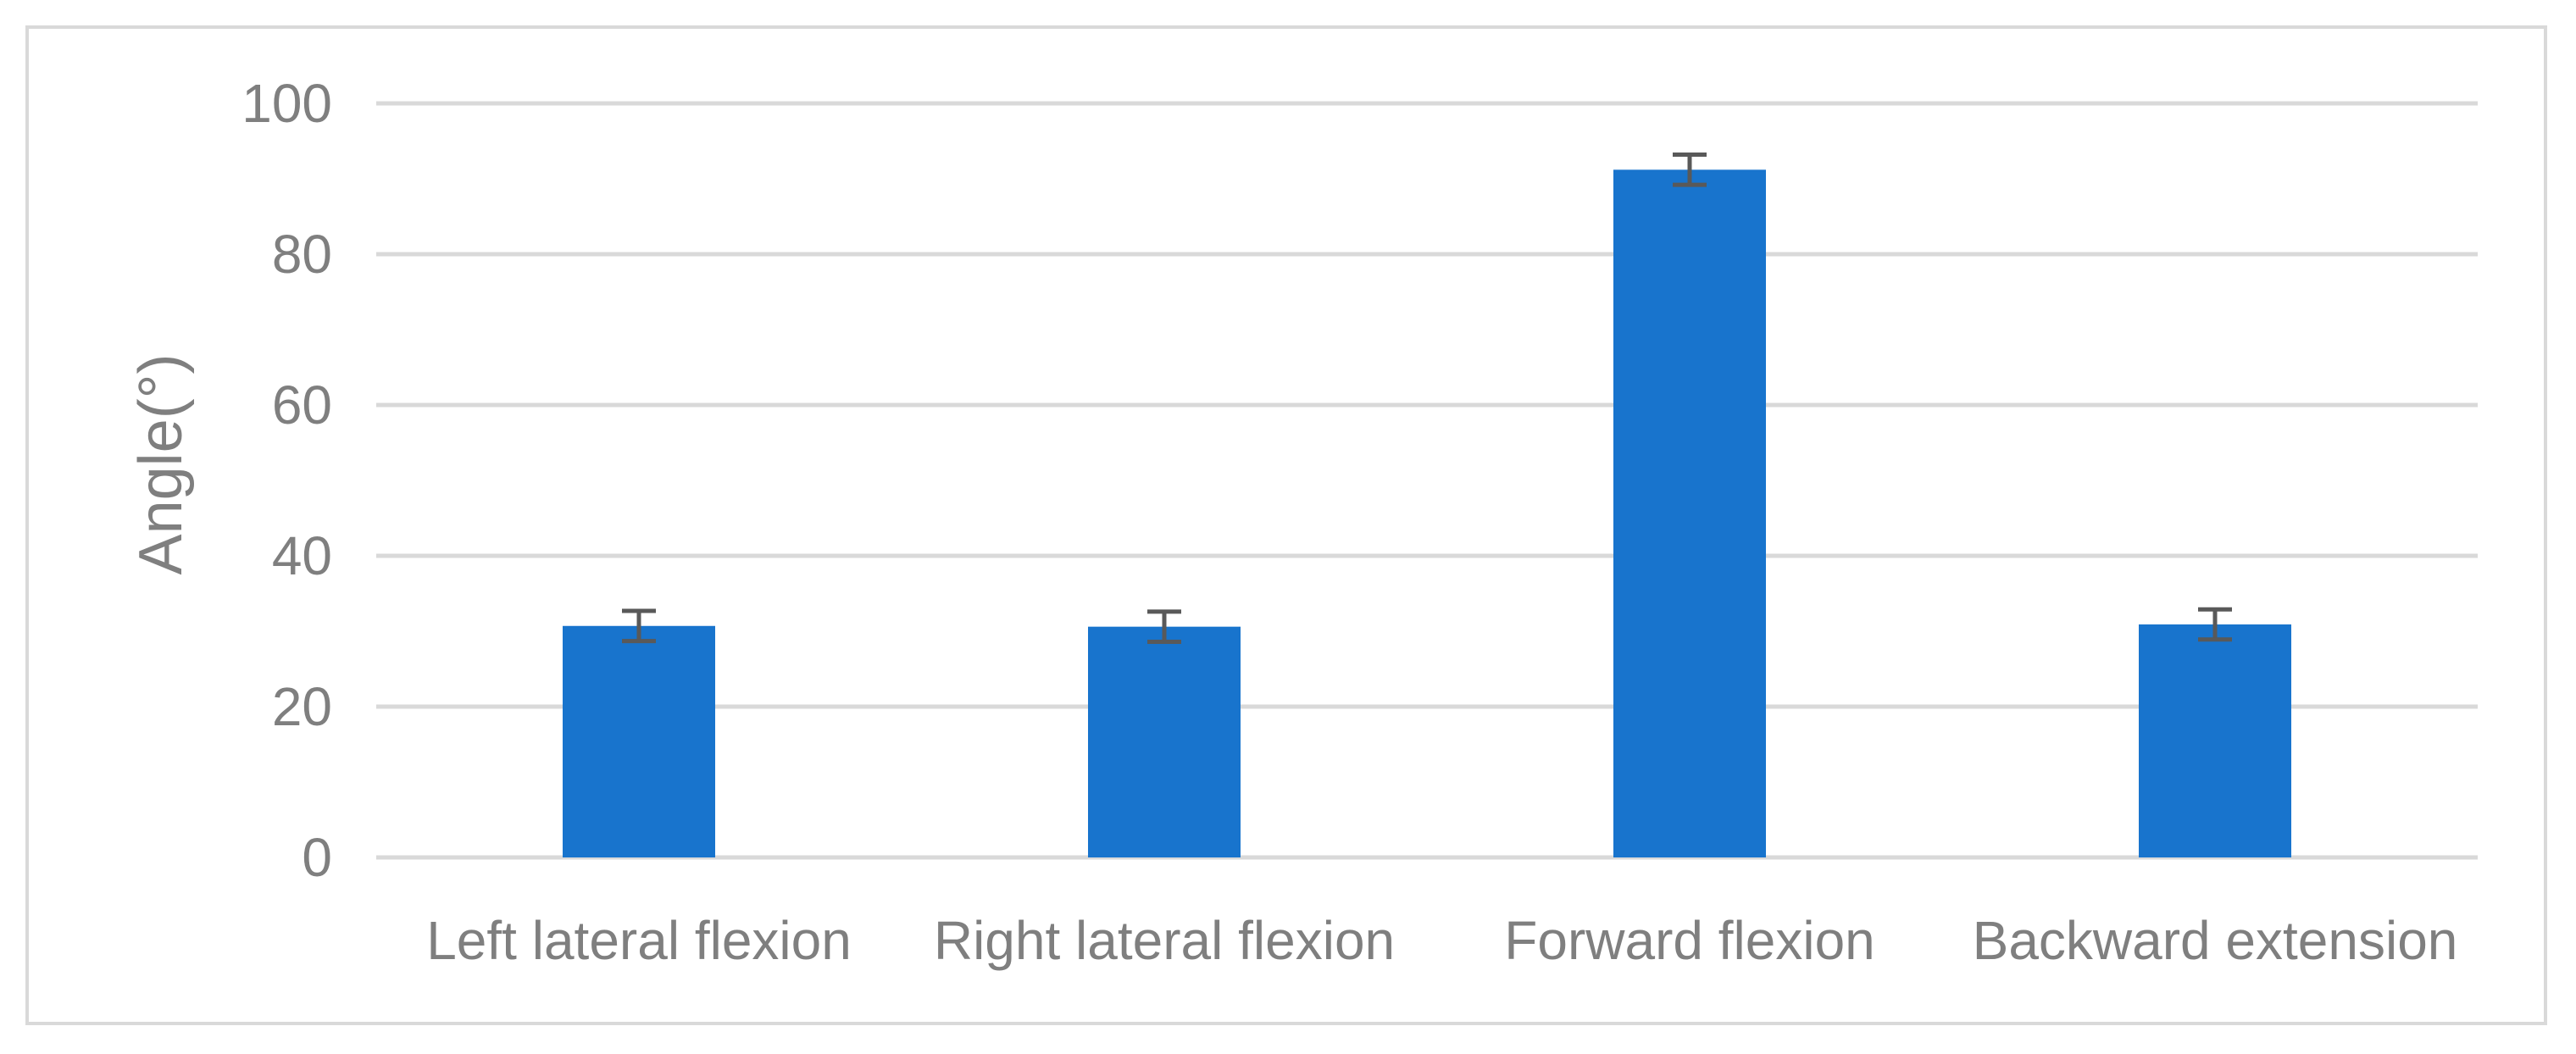  Describe the element at coordinates (302, 254) in the screenshot. I see `y-tick-label-80: 80` at that location.